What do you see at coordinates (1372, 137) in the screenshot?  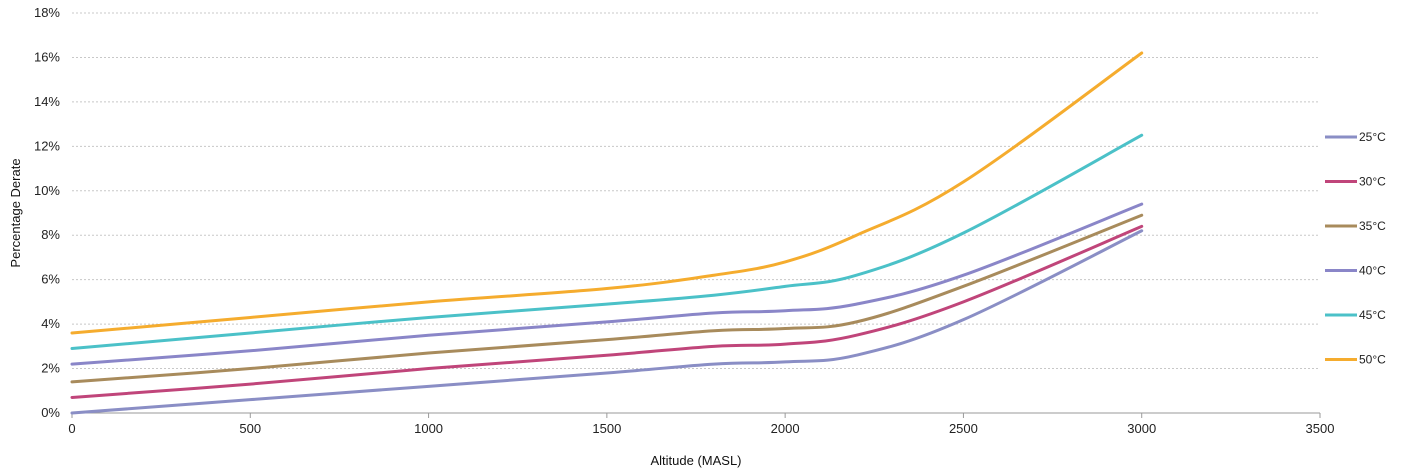 I see `legend-label: 25°C` at bounding box center [1372, 137].